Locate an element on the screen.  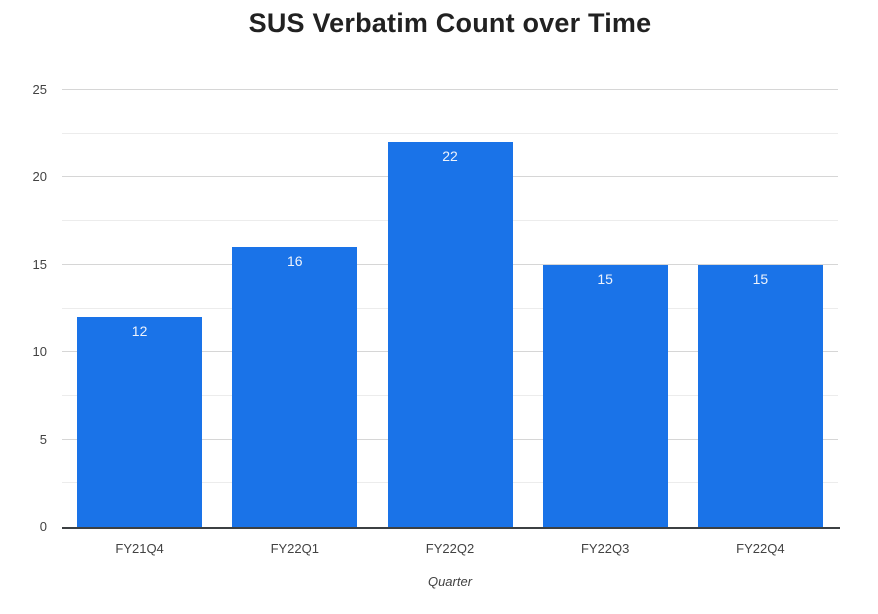
y-tick-label: 0 is located at coordinates (43, 526).